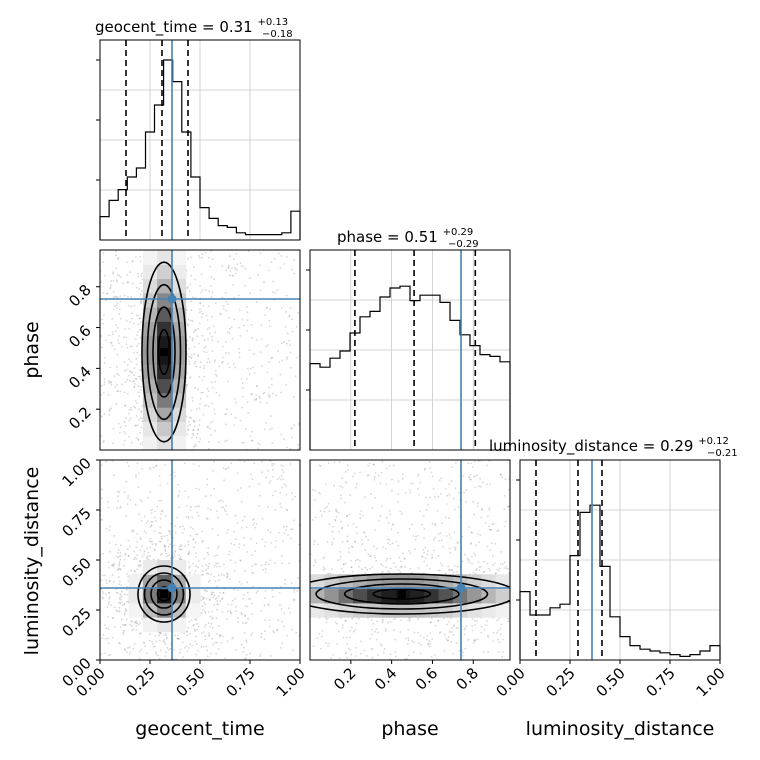 The image size is (760, 760). Describe the element at coordinates (172, 299) in the screenshot. I see `truth-point` at that location.